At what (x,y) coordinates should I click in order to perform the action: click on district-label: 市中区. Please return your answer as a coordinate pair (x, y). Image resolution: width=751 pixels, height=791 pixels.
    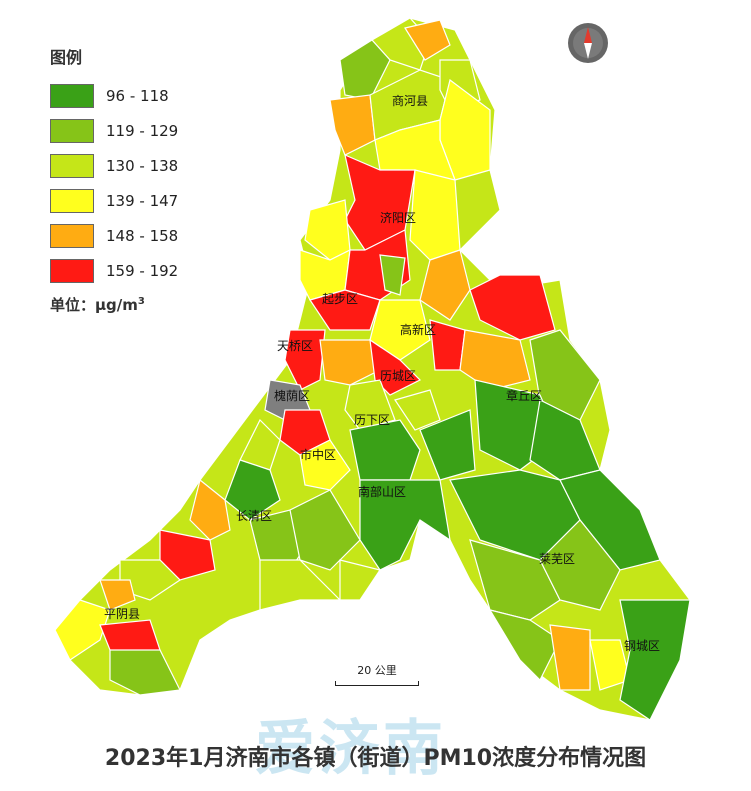
    Looking at the image, I should click on (318, 454).